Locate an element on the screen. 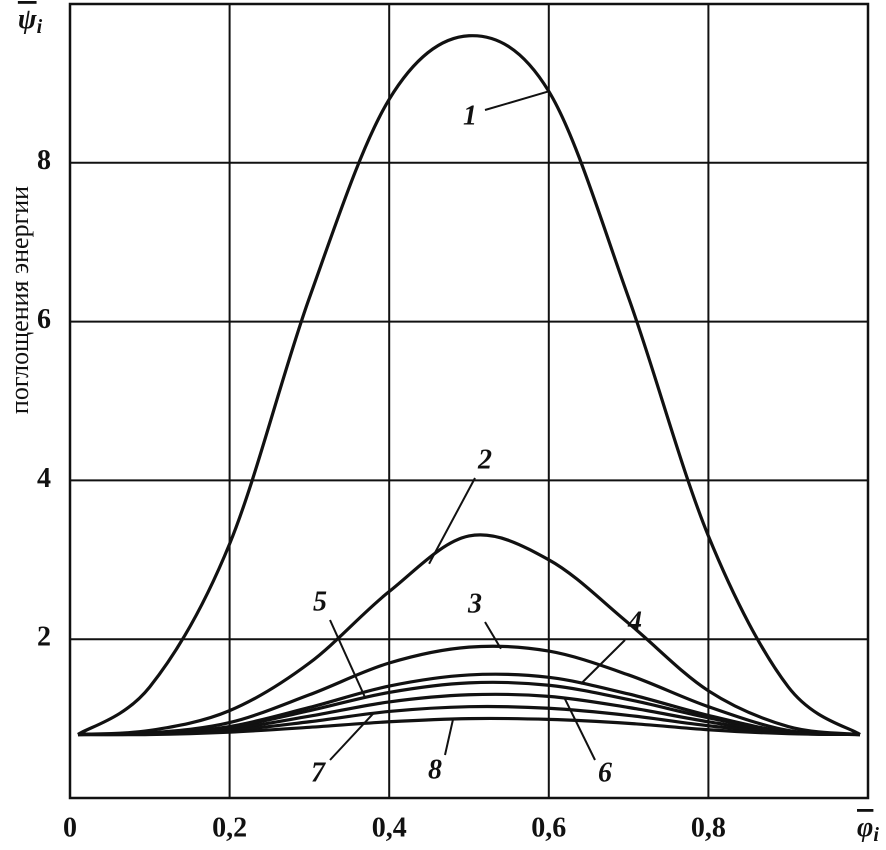 The image size is (886, 850). x-axis-symbol: φi is located at coordinates (868, 828).